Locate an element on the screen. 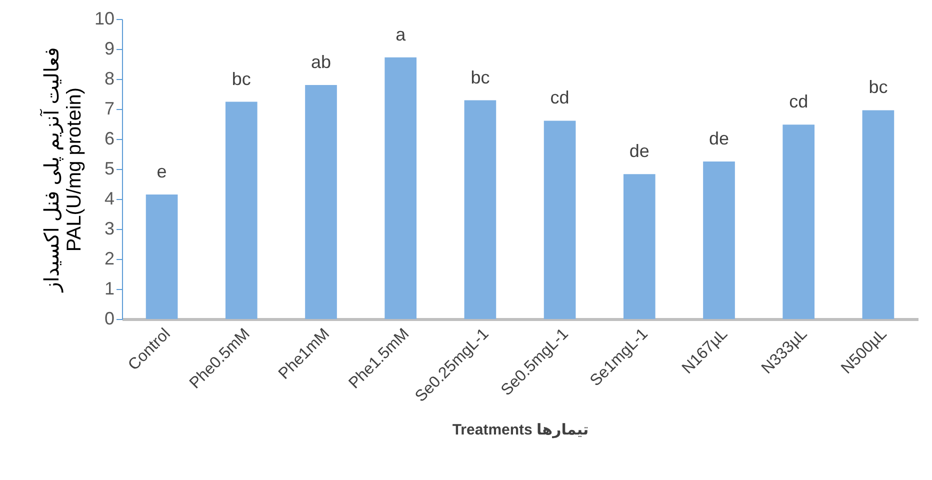 The width and height of the screenshot is (932, 480). y-tick-label: 8 is located at coordinates (109, 78).